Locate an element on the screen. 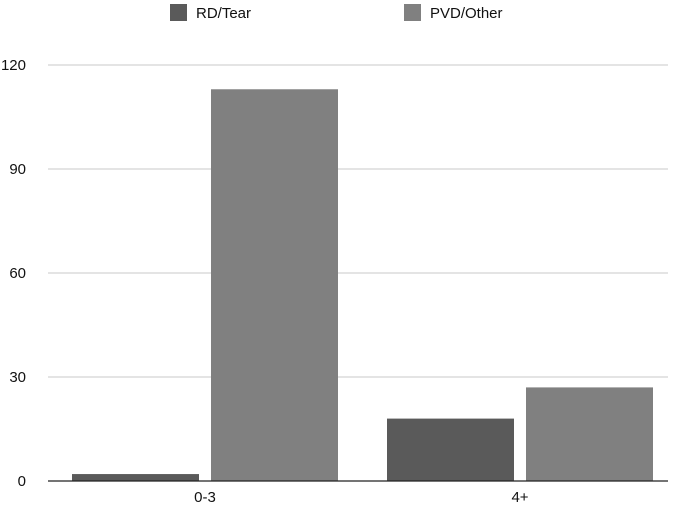 This screenshot has height=508, width=685. bar-pvd-other-03: PVD/Other 0-3: 113 is located at coordinates (274, 285).